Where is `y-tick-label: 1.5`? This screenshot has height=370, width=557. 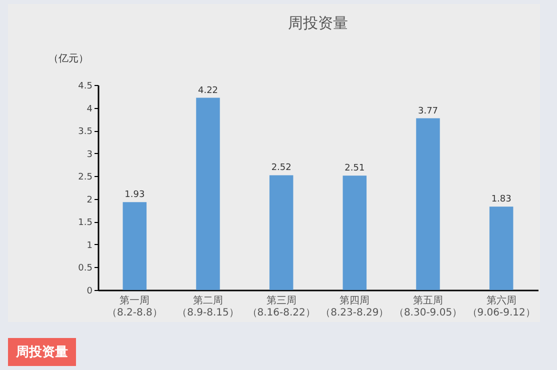
y-tick-label: 1.5 is located at coordinates (85, 223).